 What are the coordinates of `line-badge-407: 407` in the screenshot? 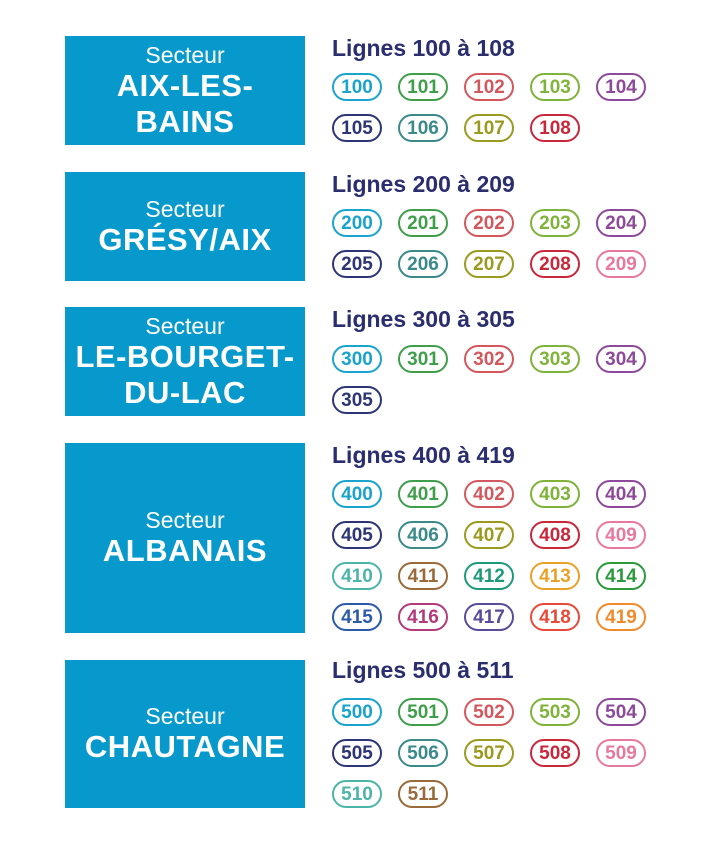 It's located at (489, 535).